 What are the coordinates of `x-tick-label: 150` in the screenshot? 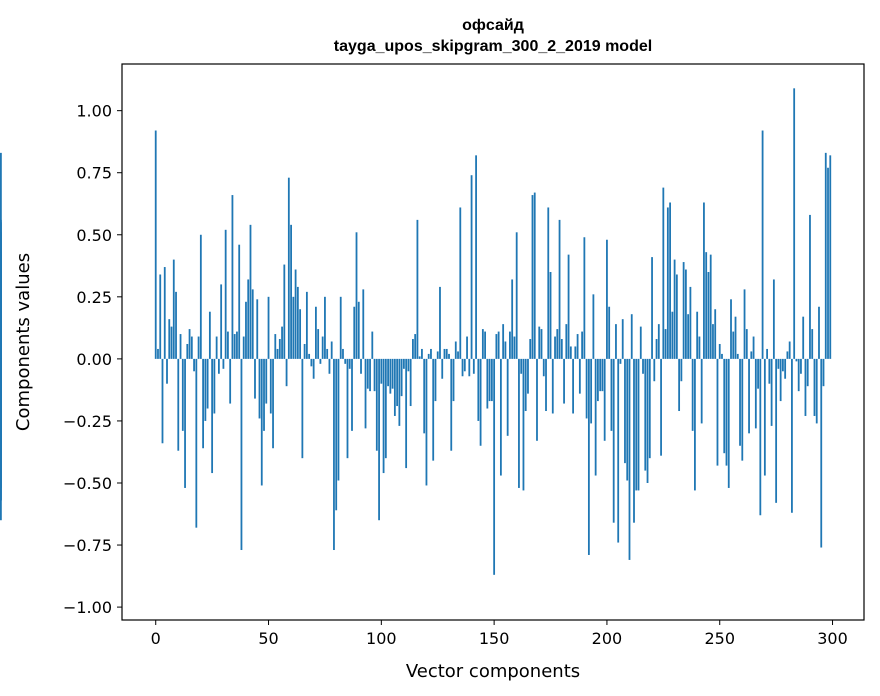 It's located at (494, 638).